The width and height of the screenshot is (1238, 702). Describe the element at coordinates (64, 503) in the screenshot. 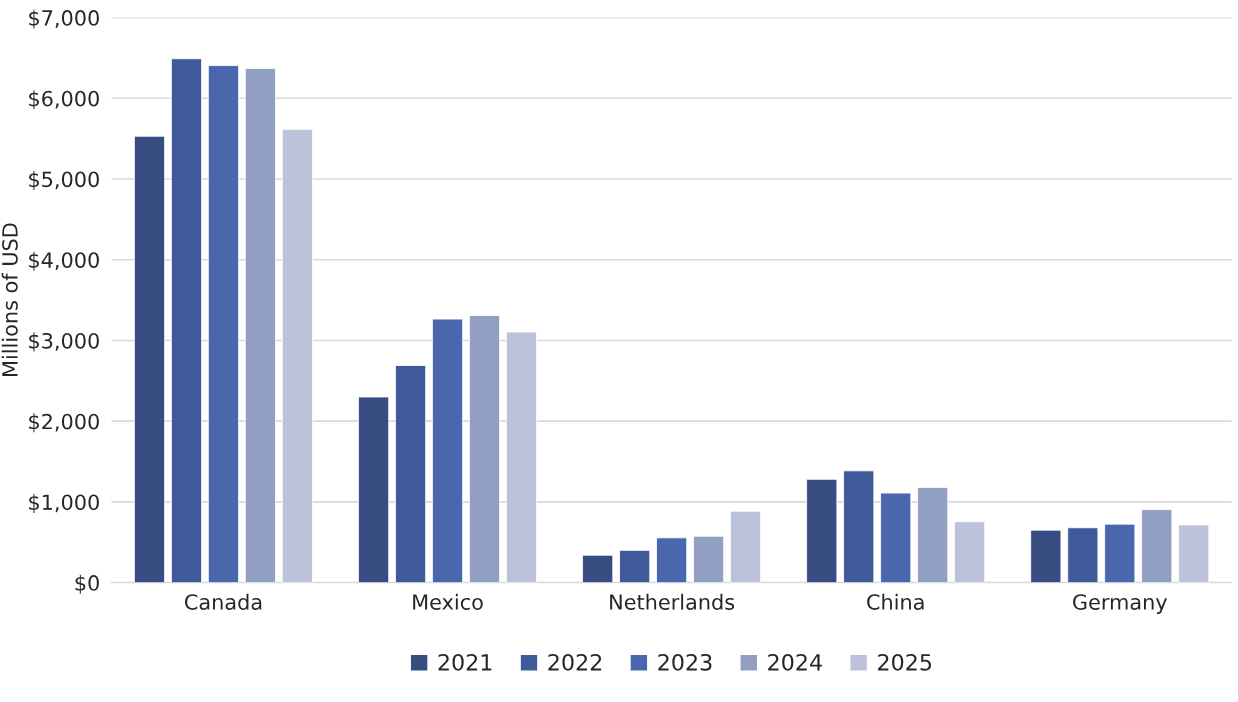

I see `y-tick-label: $1,000` at that location.